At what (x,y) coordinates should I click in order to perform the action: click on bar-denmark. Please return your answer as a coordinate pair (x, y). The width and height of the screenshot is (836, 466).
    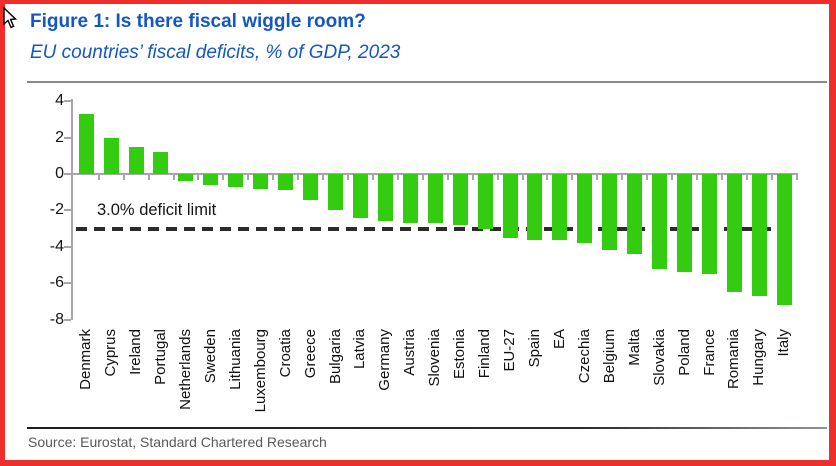
    Looking at the image, I should click on (86, 143).